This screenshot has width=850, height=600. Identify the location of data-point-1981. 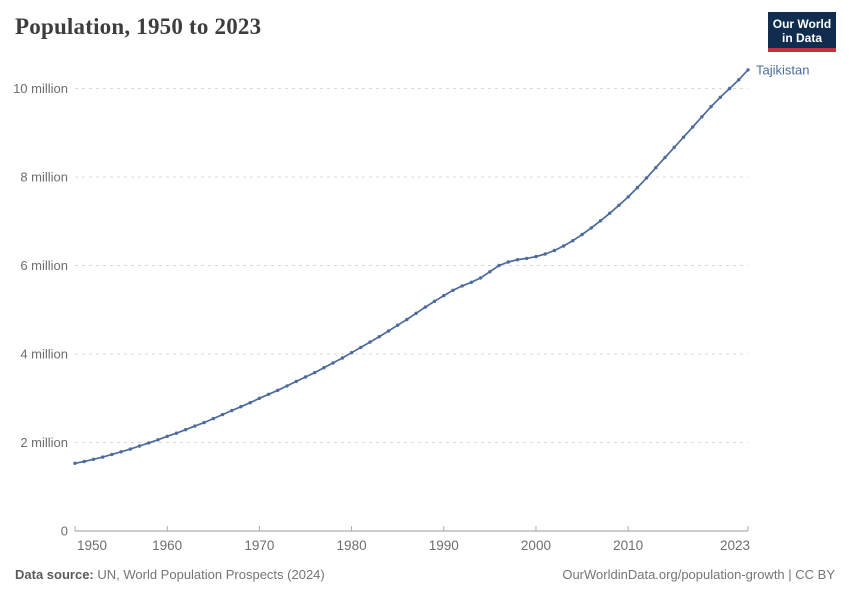
(361, 347).